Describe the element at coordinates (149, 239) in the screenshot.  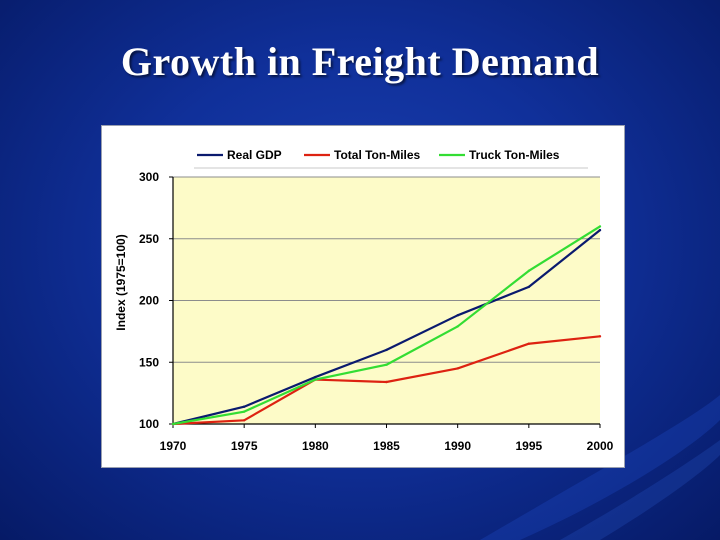
I see `y-tick-label: 250` at that location.